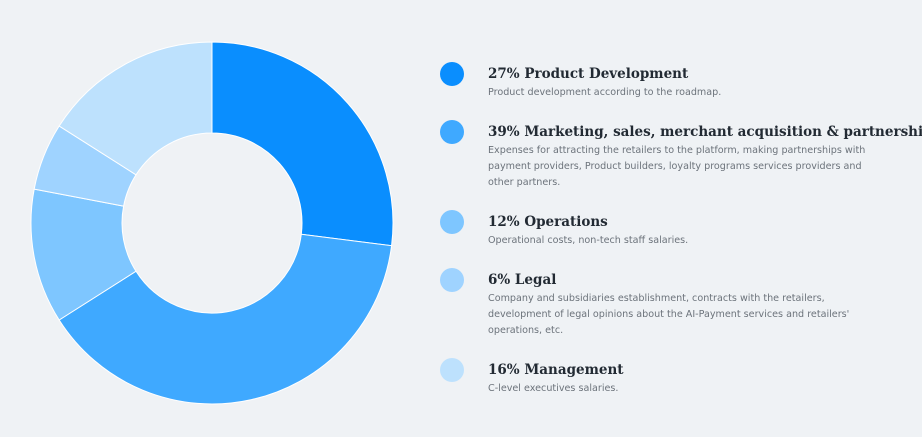  I want to click on donut-slice-marketing, so click(225, 319).